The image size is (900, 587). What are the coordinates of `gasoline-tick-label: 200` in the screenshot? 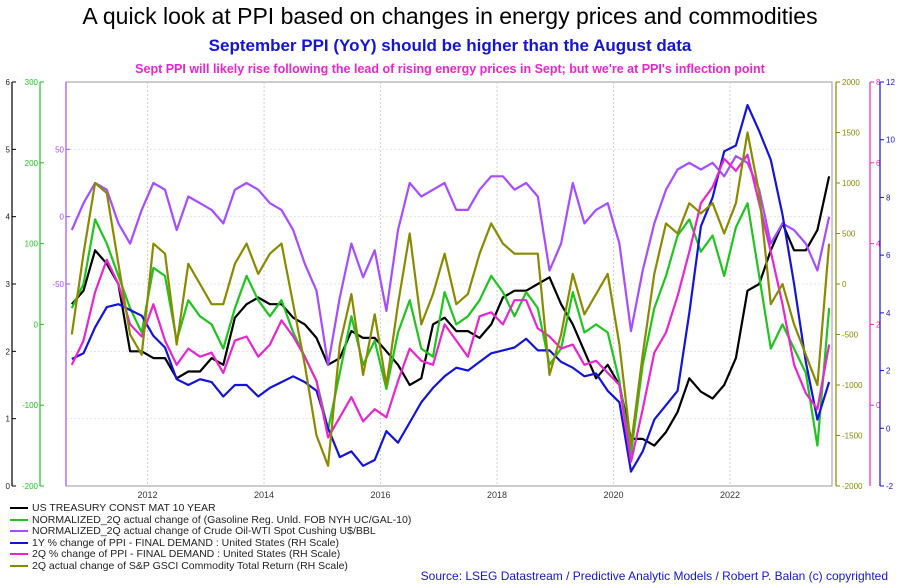 It's located at (32, 163).